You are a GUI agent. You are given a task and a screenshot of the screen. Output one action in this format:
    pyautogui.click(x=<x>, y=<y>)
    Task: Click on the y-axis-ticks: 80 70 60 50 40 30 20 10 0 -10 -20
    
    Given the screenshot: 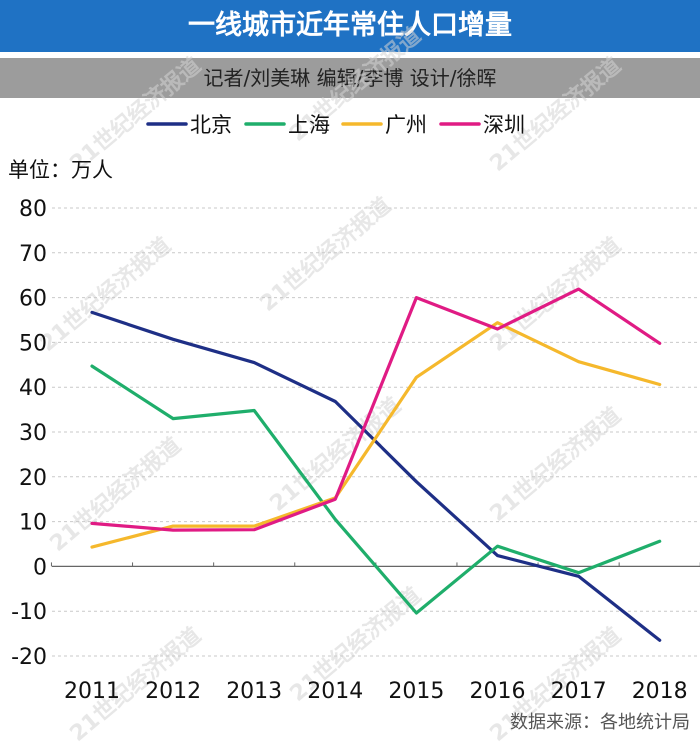 What is the action you would take?
    pyautogui.click(x=29, y=433)
    